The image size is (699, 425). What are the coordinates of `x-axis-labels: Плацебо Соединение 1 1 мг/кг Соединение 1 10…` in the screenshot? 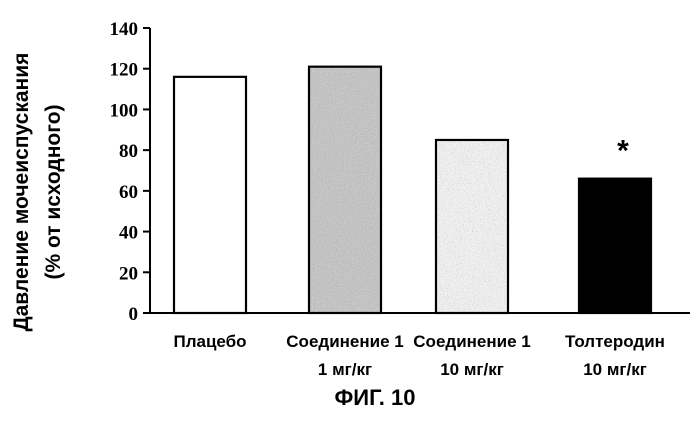 It's located at (418, 355).